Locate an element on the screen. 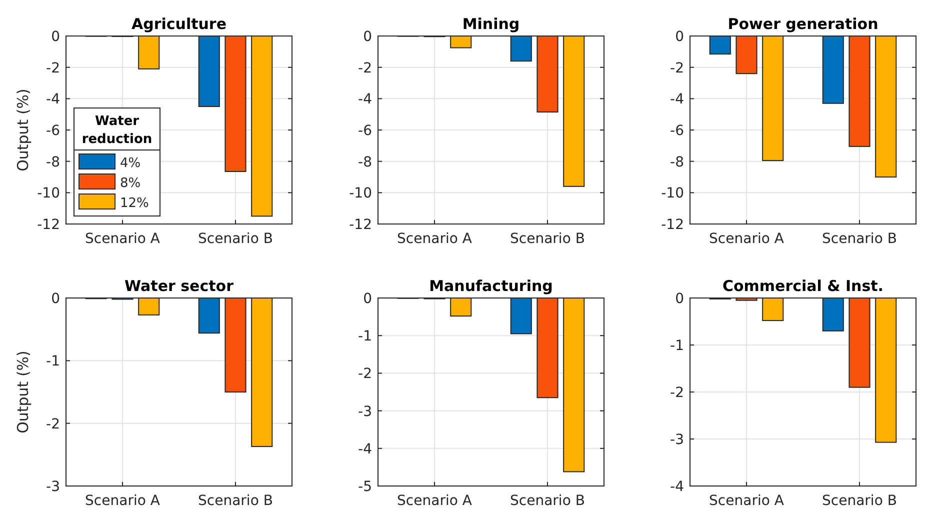 This screenshot has width=930, height=519. chart-title: Power generation is located at coordinates (803, 24).